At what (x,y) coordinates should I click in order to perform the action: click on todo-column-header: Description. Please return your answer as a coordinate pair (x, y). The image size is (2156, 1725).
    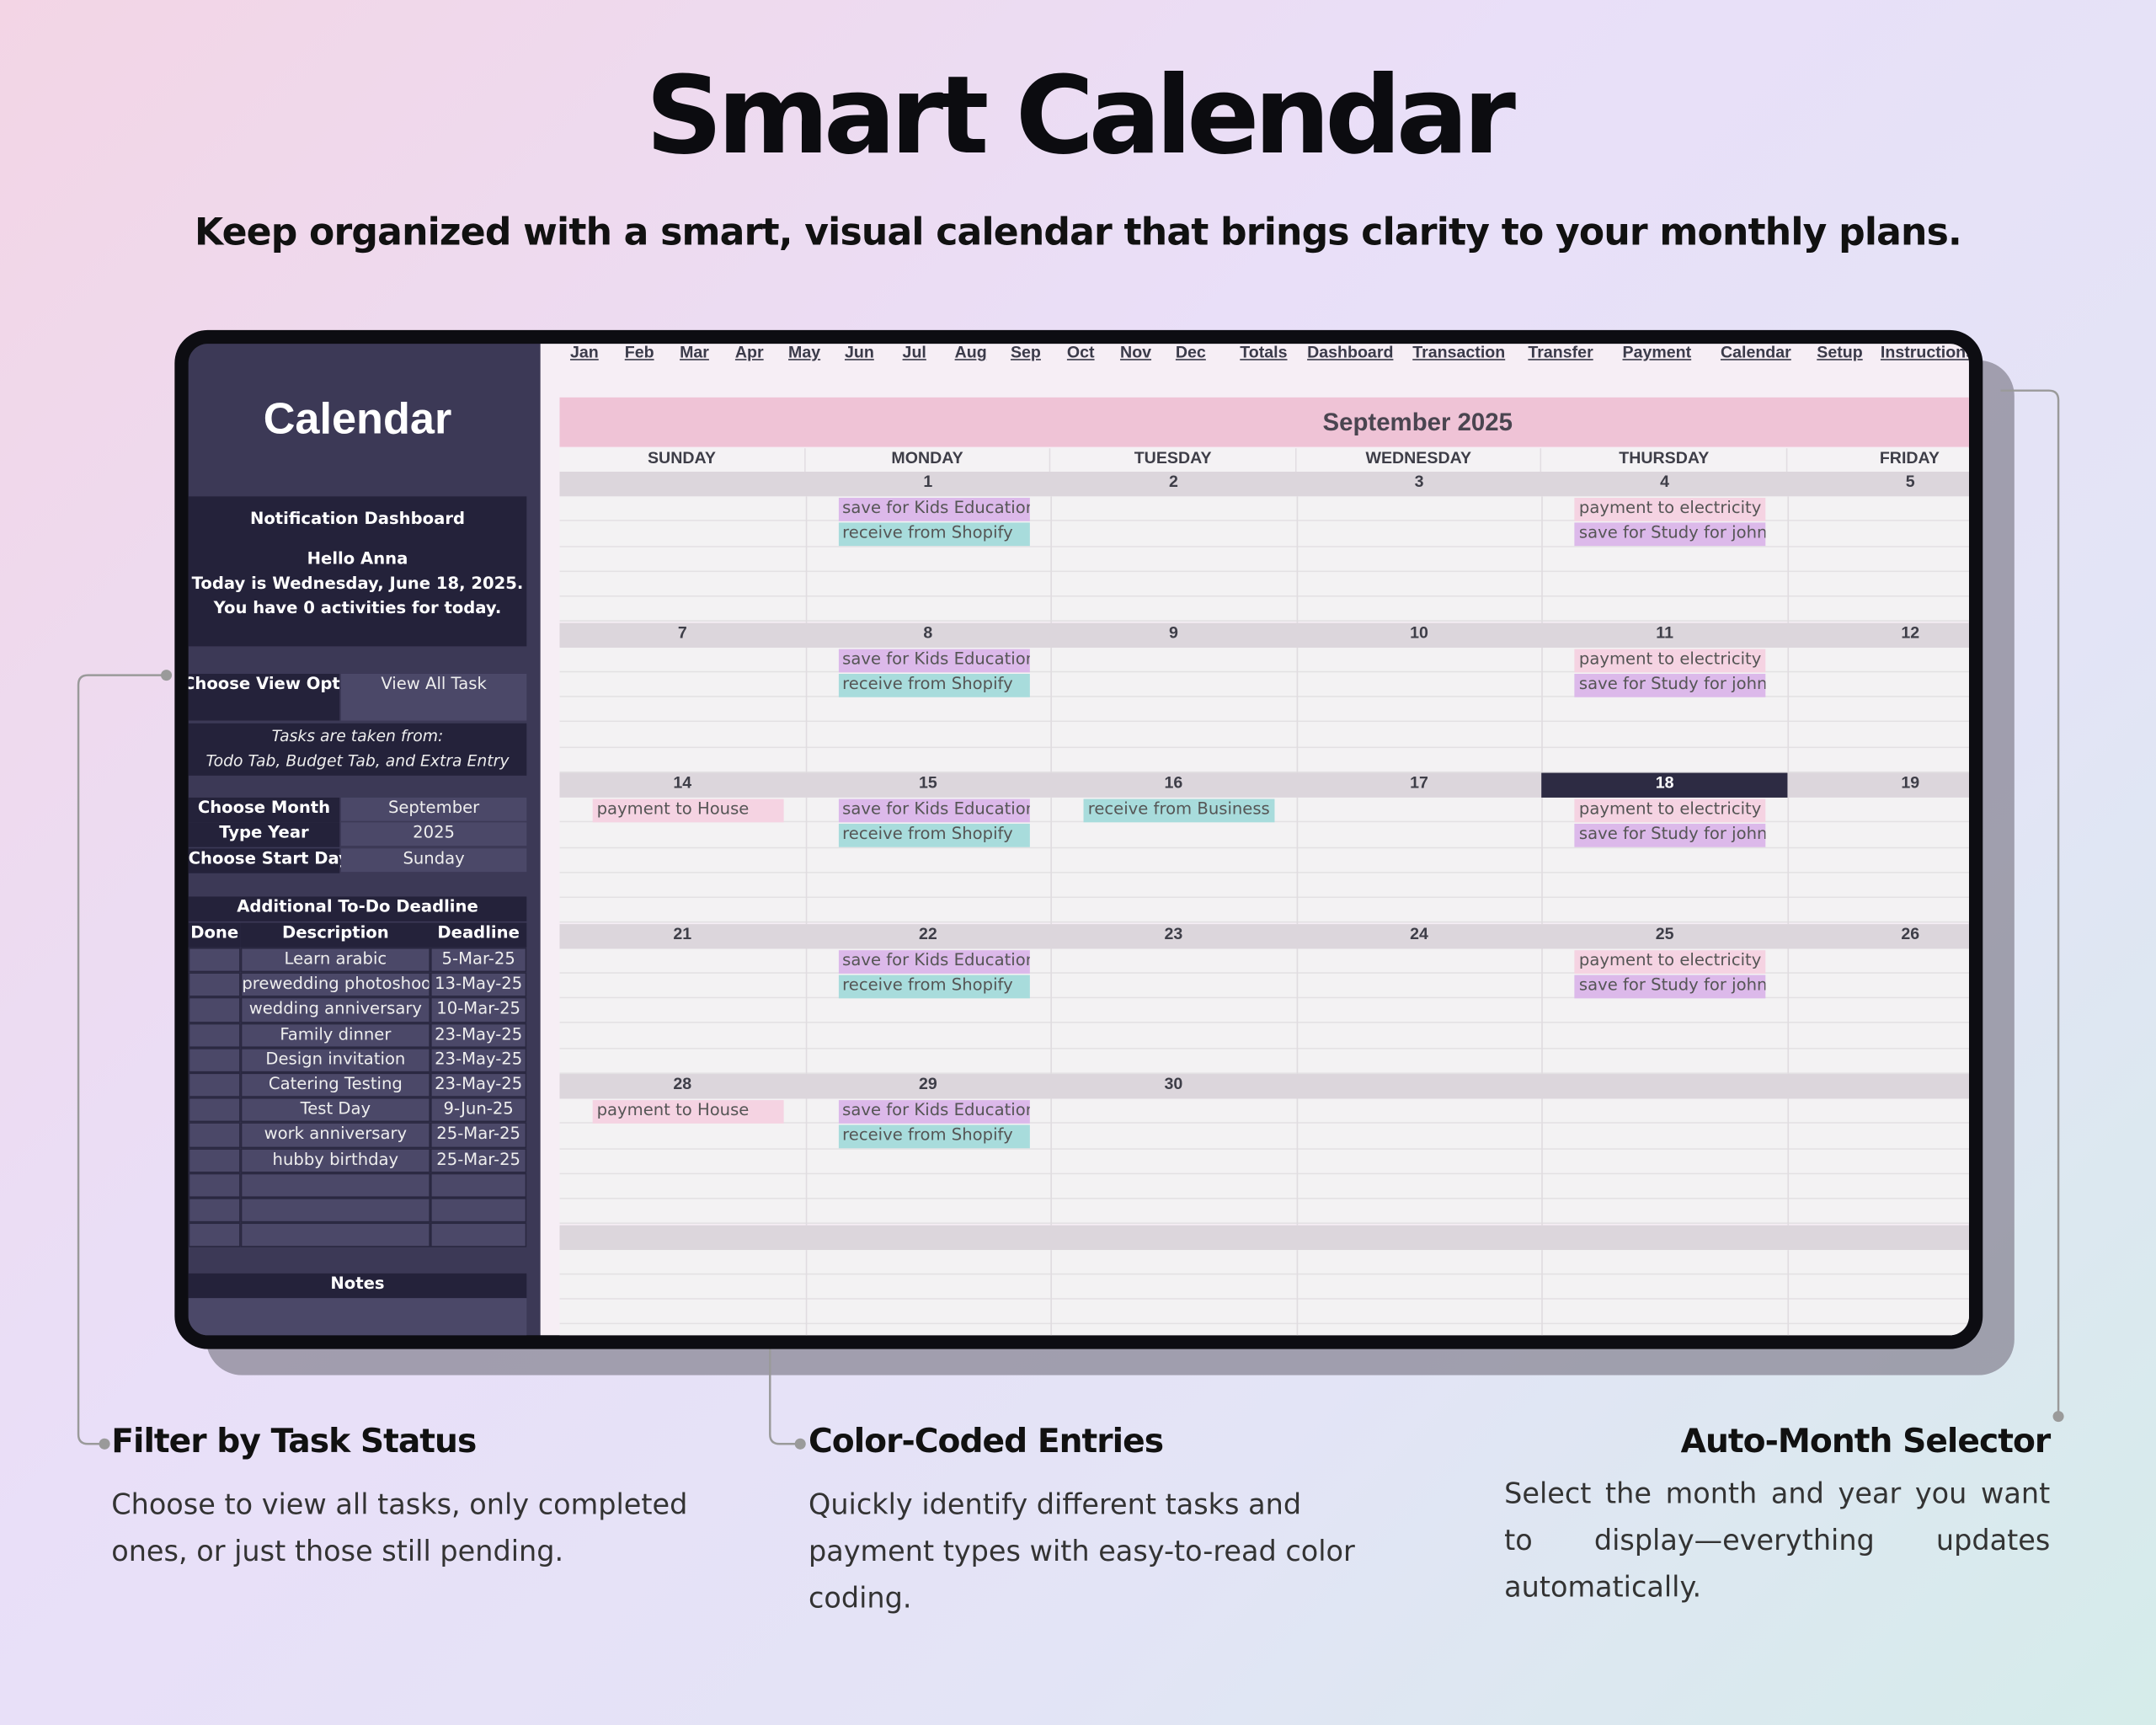
    Looking at the image, I should click on (335, 935).